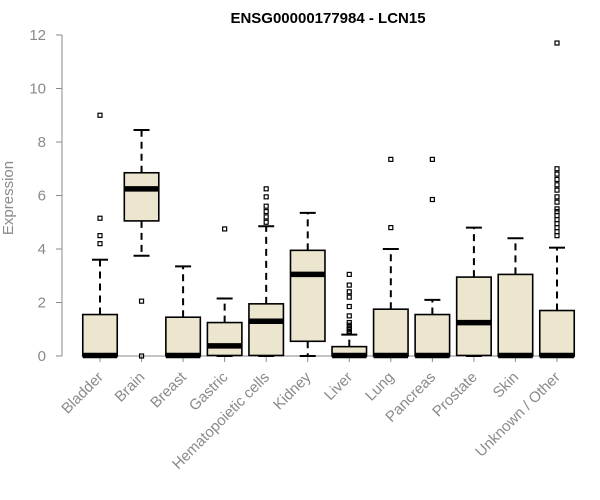  What do you see at coordinates (224, 291) in the screenshot?
I see `box-gastric` at bounding box center [224, 291].